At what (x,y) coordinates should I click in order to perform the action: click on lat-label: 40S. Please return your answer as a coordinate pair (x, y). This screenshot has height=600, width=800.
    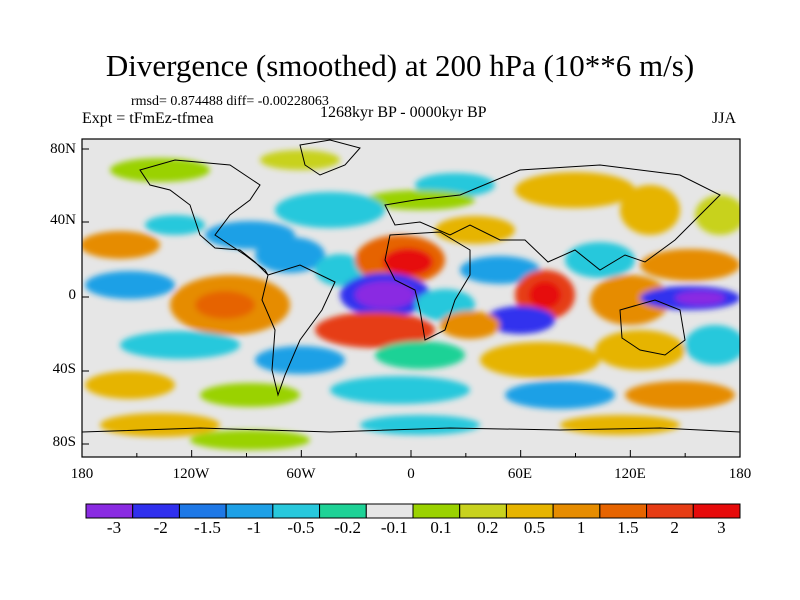
    Looking at the image, I should click on (64, 369).